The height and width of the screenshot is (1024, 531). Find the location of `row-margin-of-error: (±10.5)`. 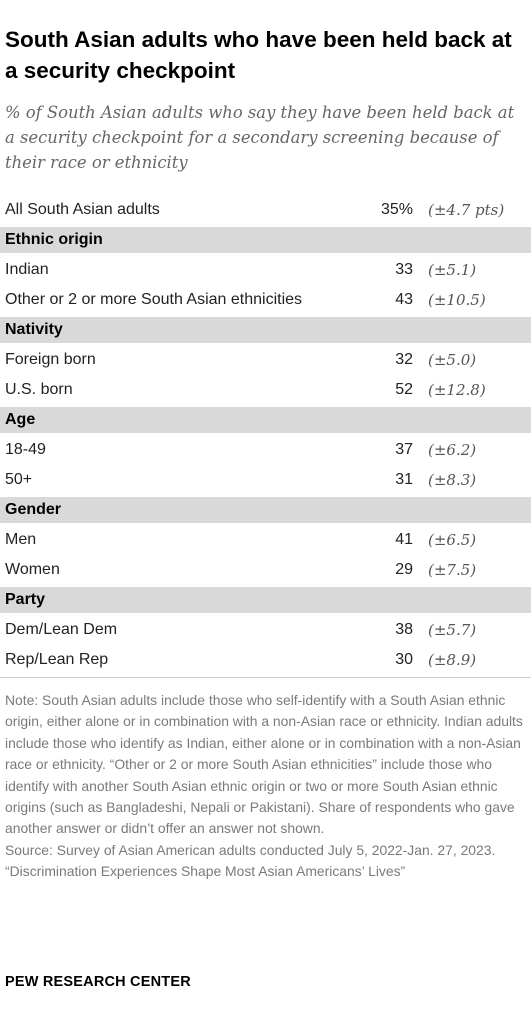

row-margin-of-error: (±10.5) is located at coordinates (457, 300).